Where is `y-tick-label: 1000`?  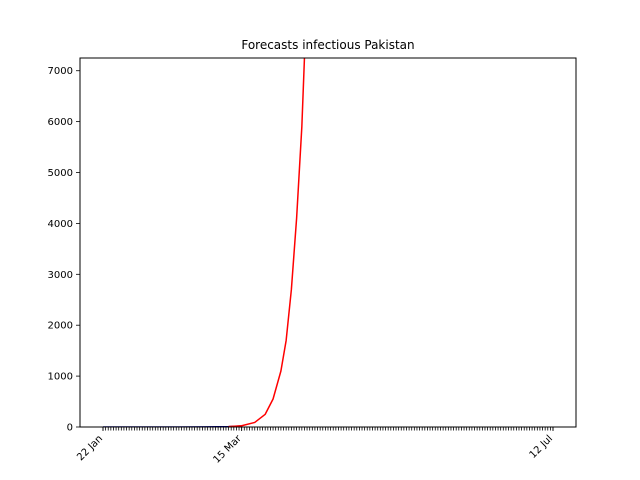
y-tick-label: 1000 is located at coordinates (60, 377).